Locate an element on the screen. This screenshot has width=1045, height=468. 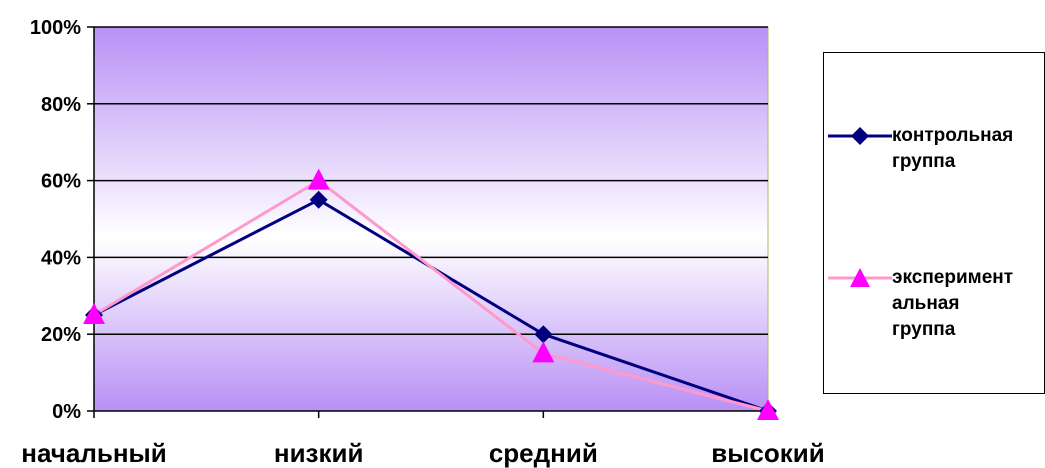
y-tick-label: 40% is located at coordinates (61, 258).